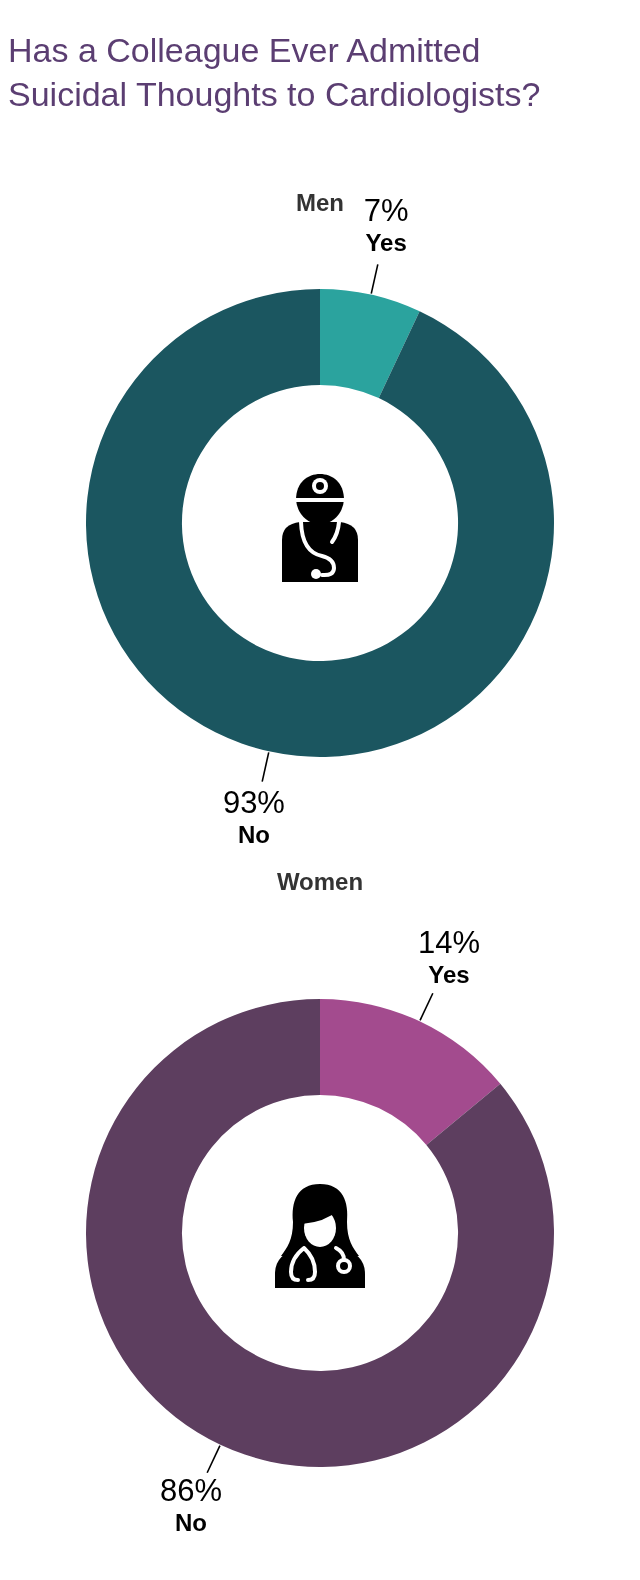  What do you see at coordinates (386, 211) in the screenshot?
I see `data-label: 7%` at bounding box center [386, 211].